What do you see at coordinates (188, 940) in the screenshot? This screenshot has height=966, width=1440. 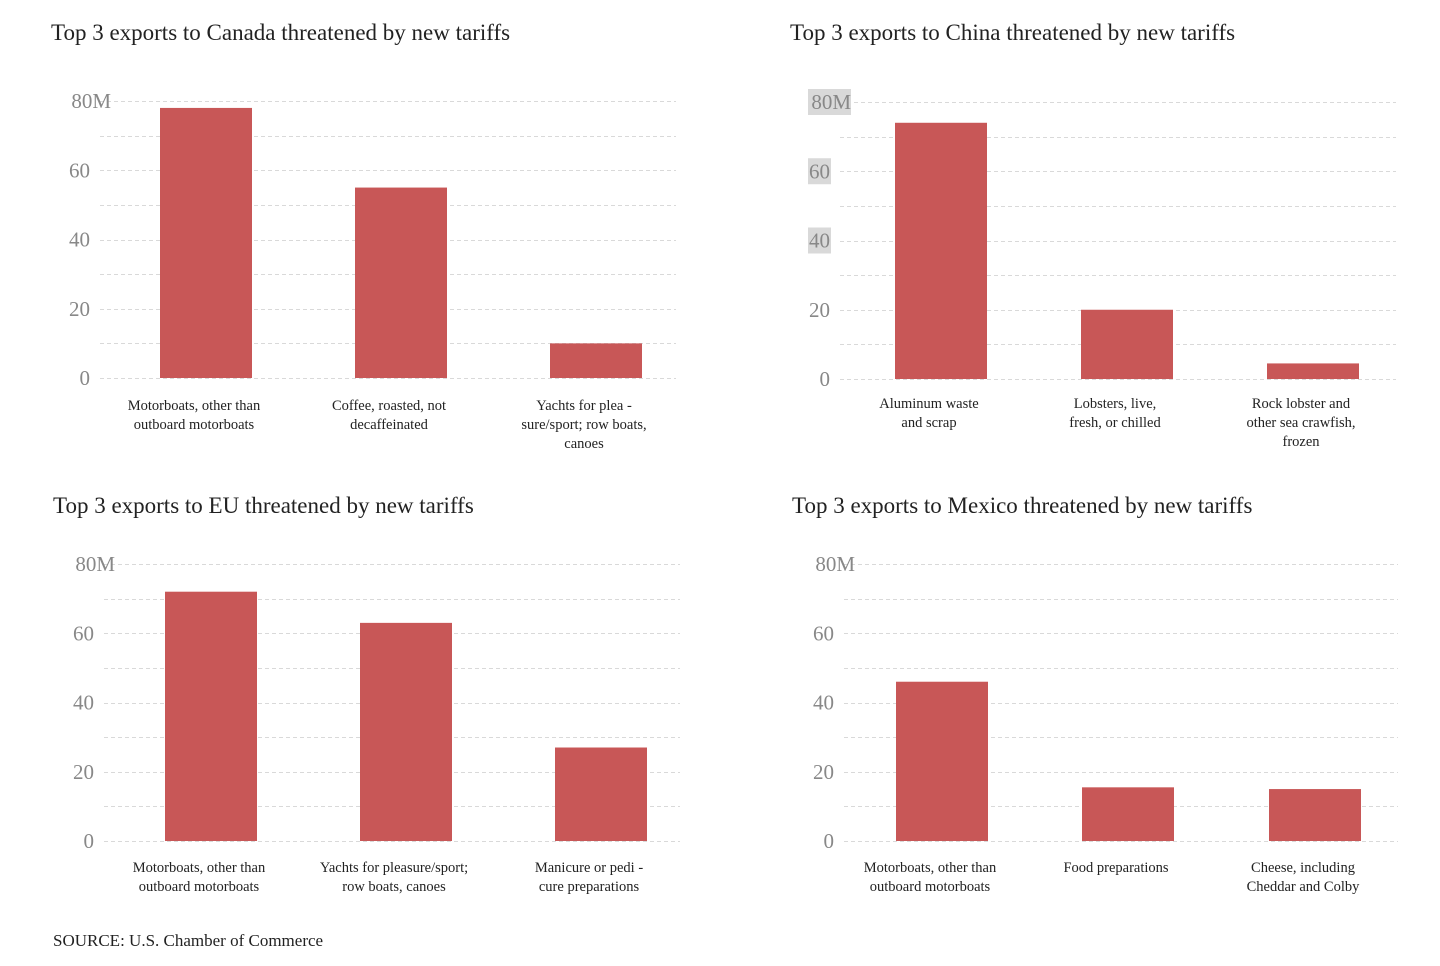 I see `source-note: SOURCE: U.S. Chamber of Commerce` at bounding box center [188, 940].